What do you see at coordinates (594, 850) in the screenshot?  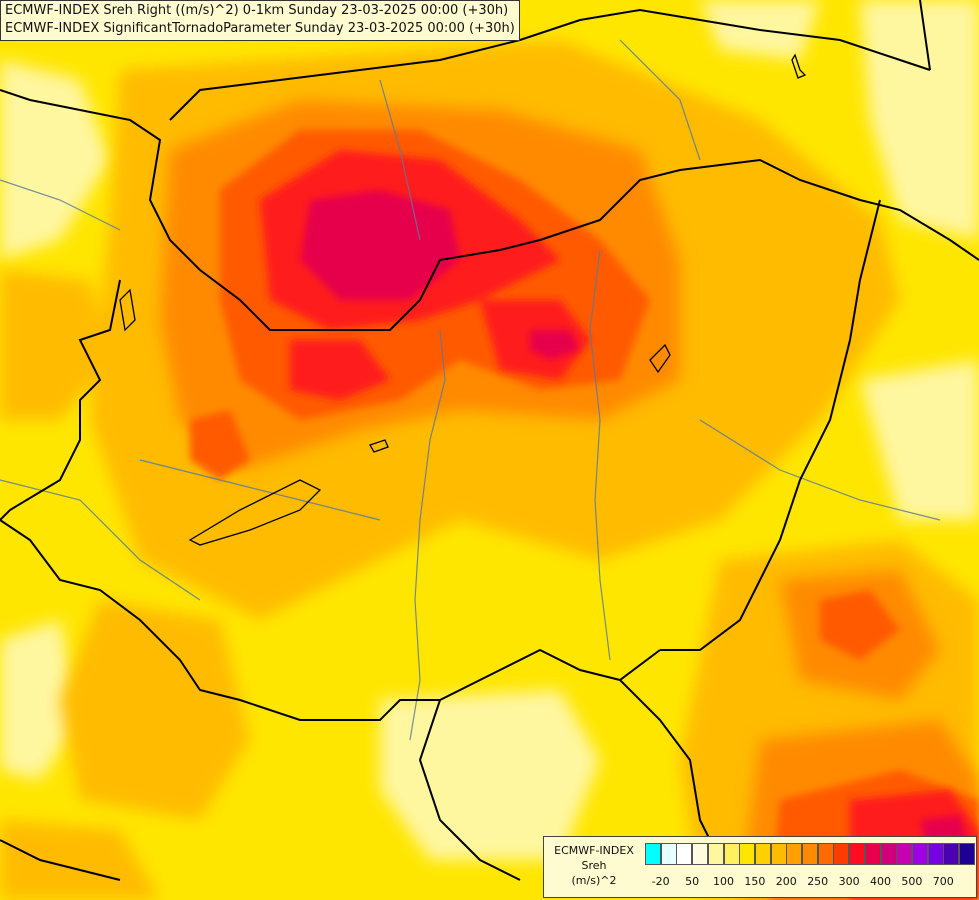 I see `legend-model: ECMWF-INDEX` at bounding box center [594, 850].